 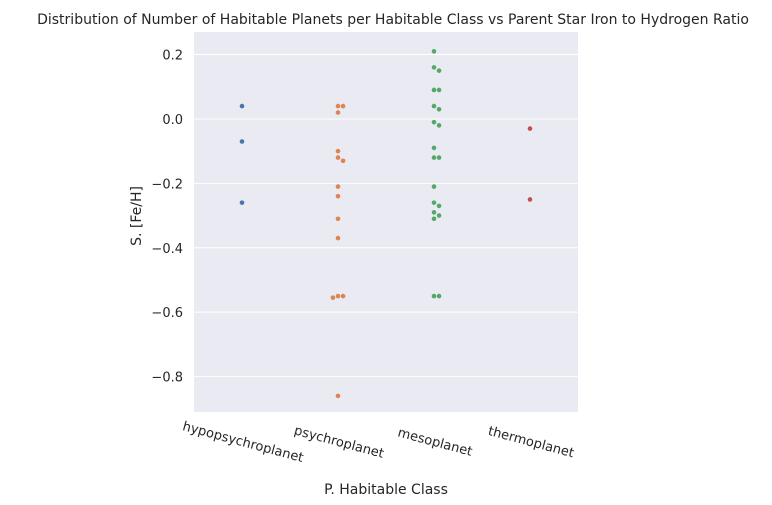 I want to click on x-tick-label: mesoplanet, so click(x=435, y=442).